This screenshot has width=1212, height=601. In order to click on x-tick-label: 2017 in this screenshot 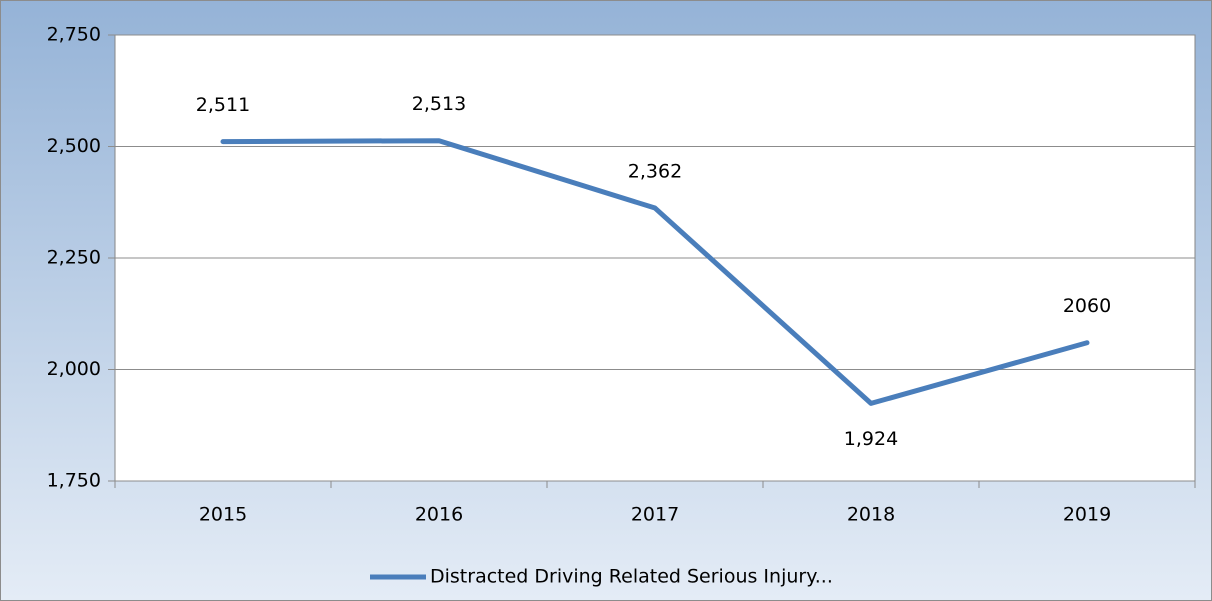, I will do `click(655, 515)`.